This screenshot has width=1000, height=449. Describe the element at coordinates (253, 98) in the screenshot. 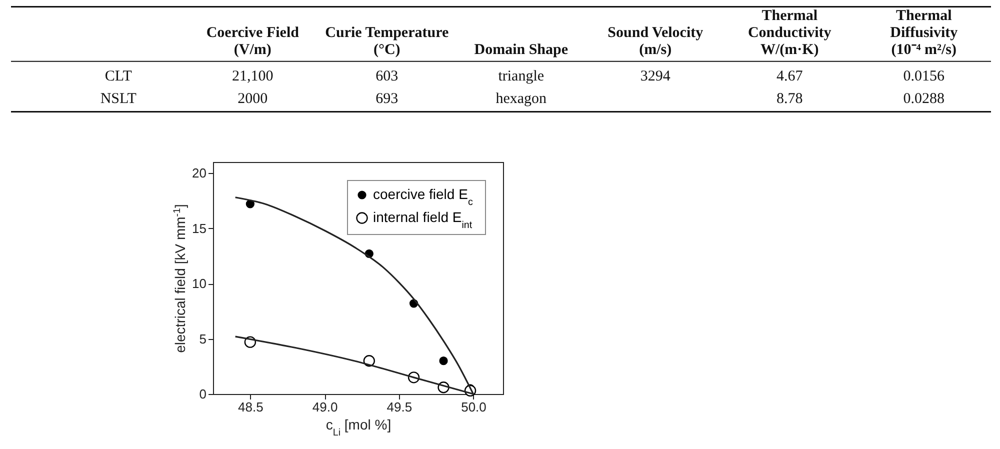

I see `text: 2000` at that location.